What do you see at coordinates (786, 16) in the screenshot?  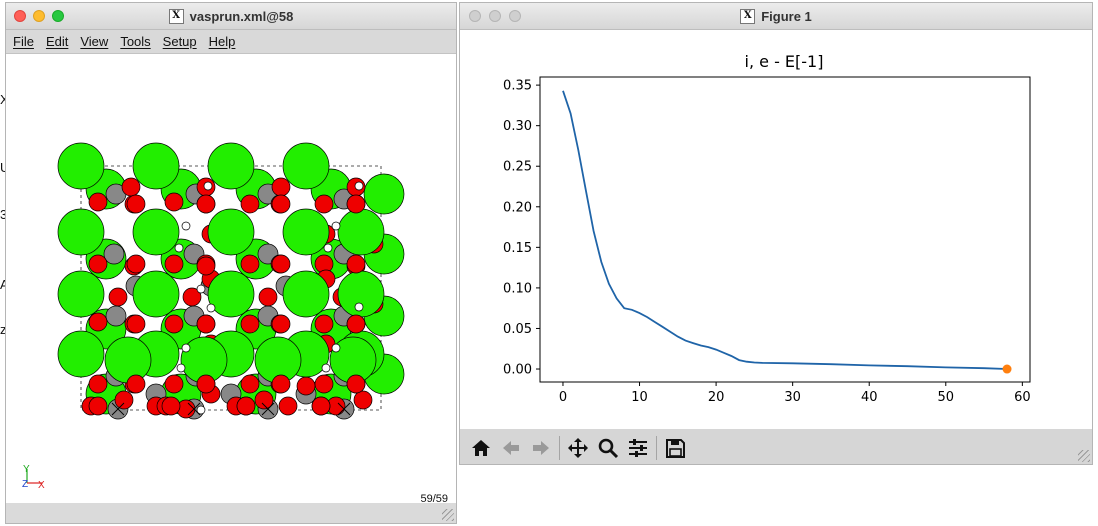 I see `window-title: Figure 1` at bounding box center [786, 16].